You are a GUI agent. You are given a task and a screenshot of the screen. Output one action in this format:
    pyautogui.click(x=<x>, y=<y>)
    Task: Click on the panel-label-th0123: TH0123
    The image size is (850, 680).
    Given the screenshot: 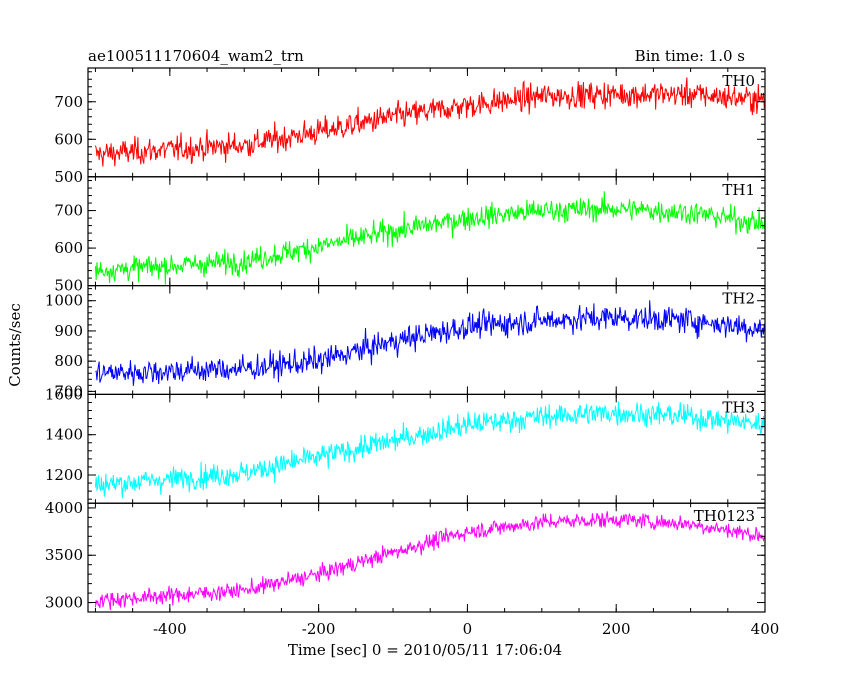 What is the action you would take?
    pyautogui.click(x=724, y=516)
    